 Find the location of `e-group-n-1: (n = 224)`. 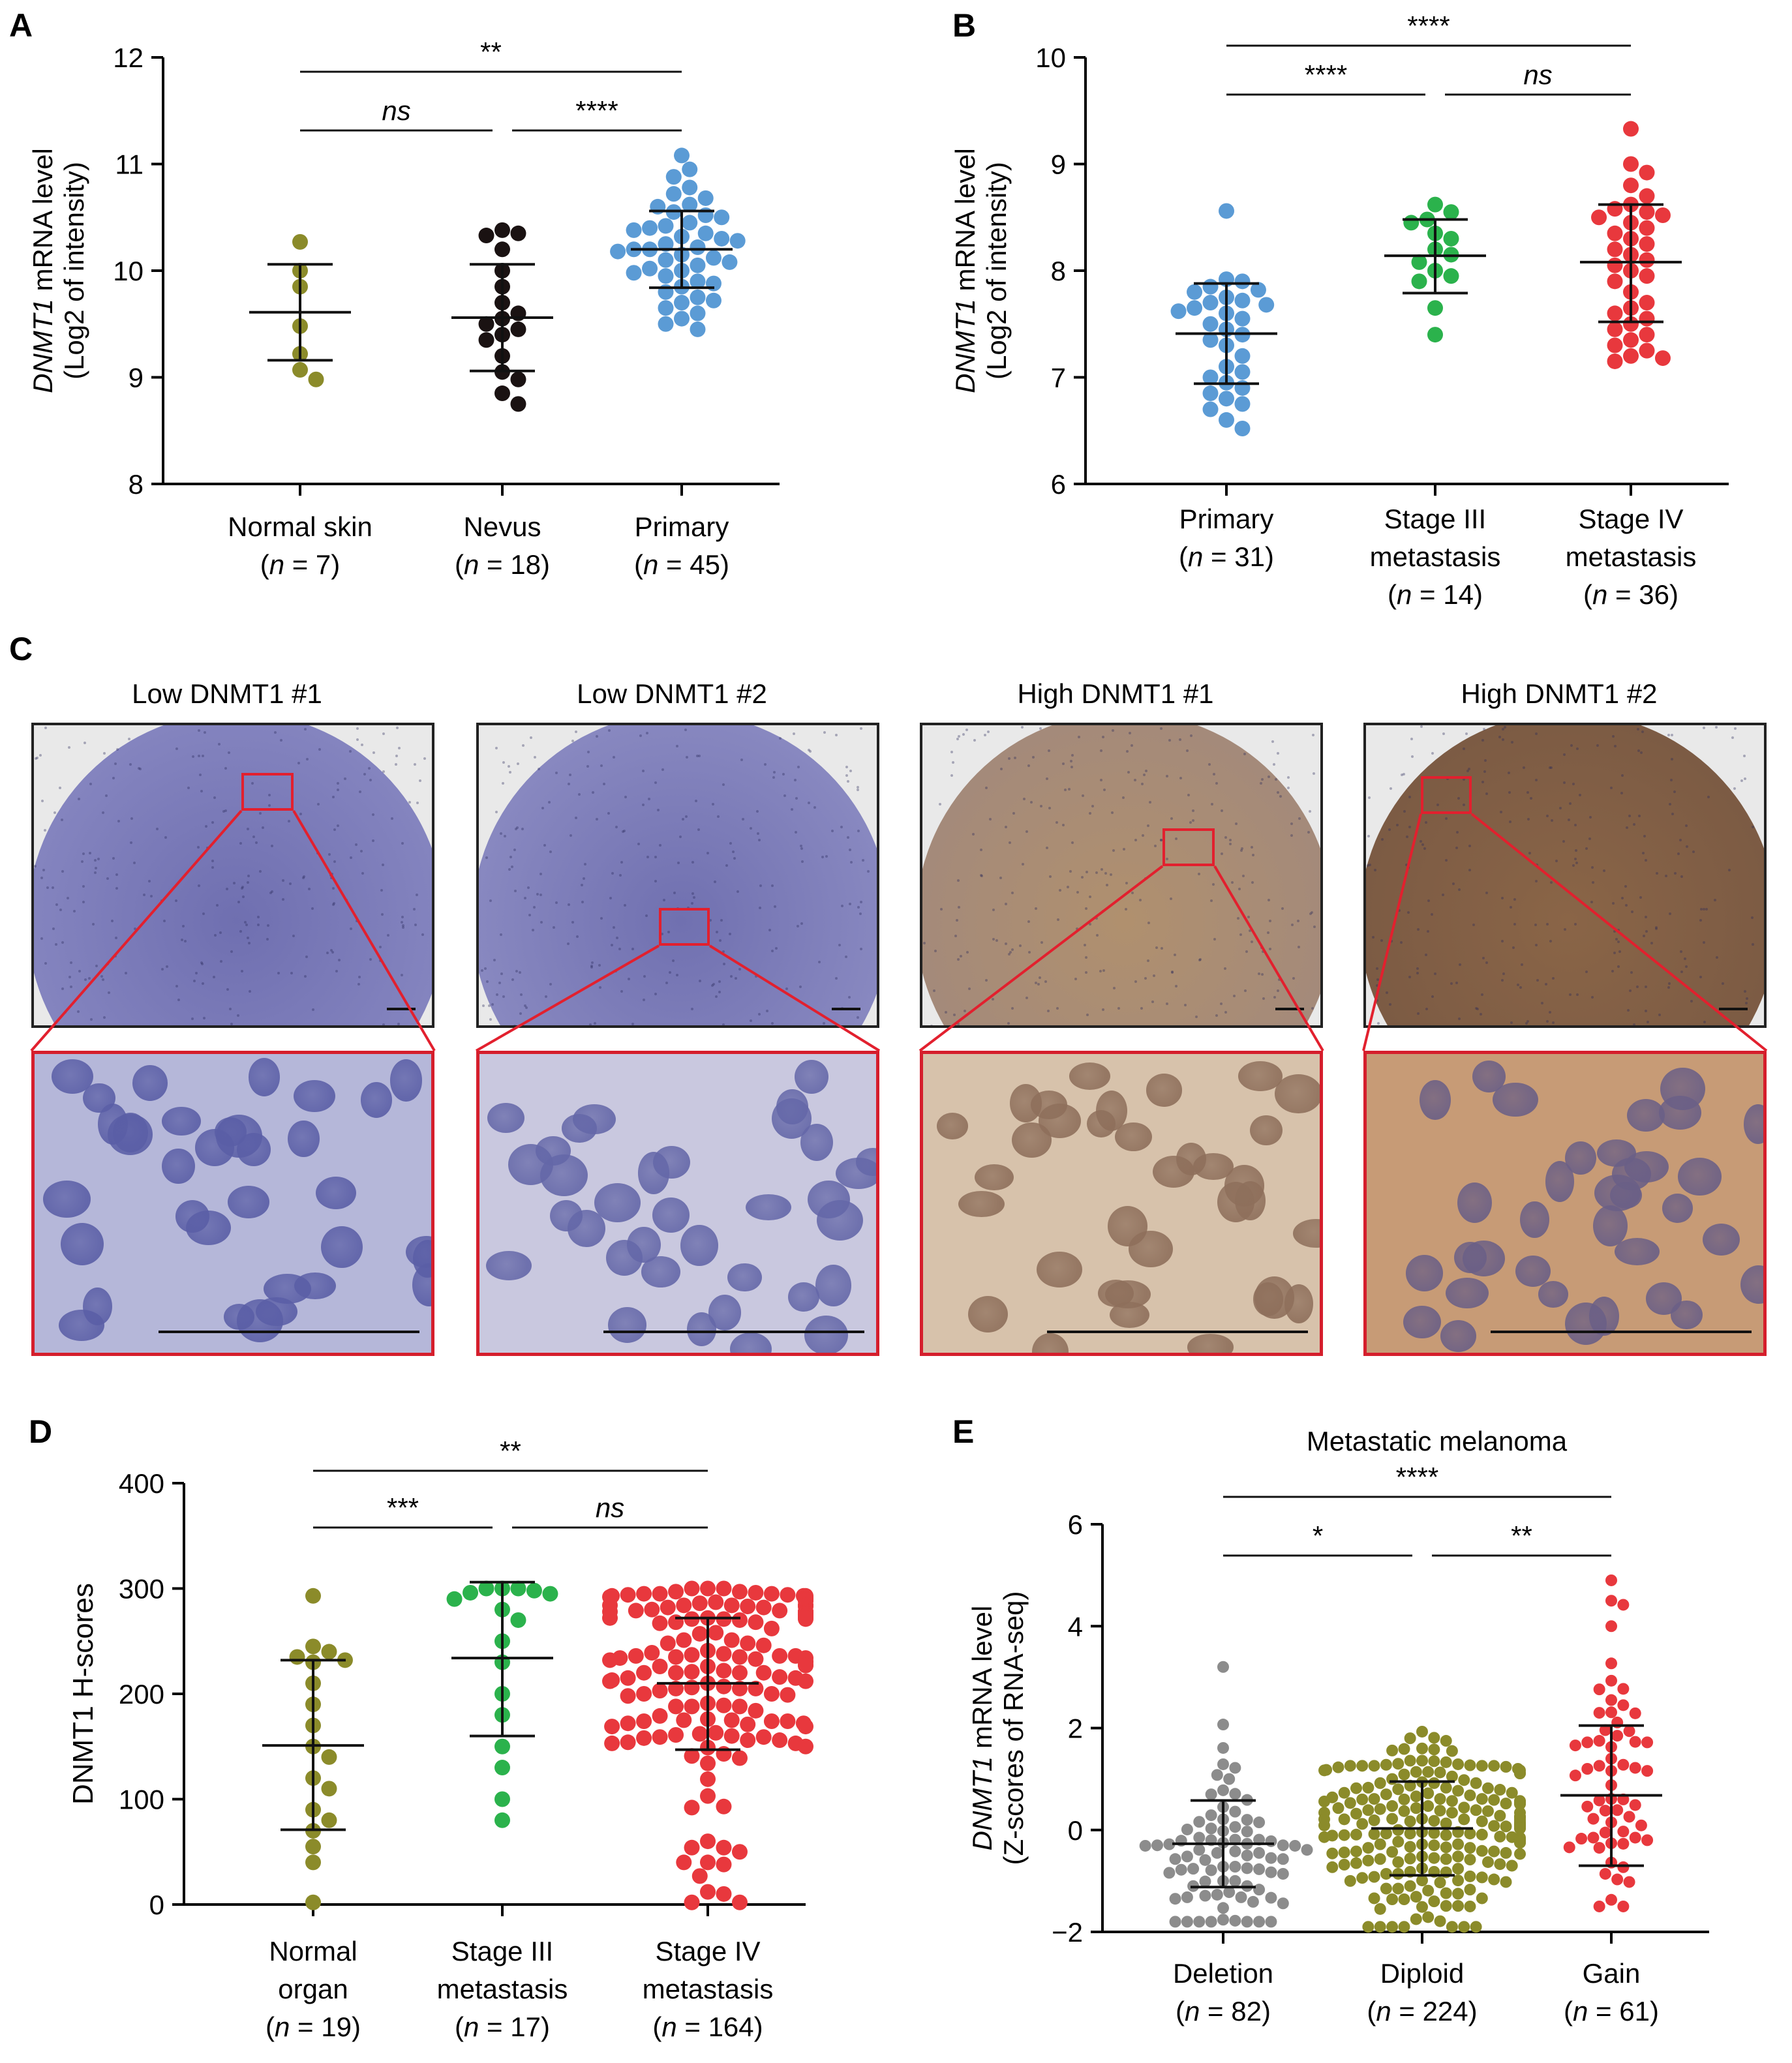

e-group-n-1: (n = 224) is located at coordinates (1422, 2011).